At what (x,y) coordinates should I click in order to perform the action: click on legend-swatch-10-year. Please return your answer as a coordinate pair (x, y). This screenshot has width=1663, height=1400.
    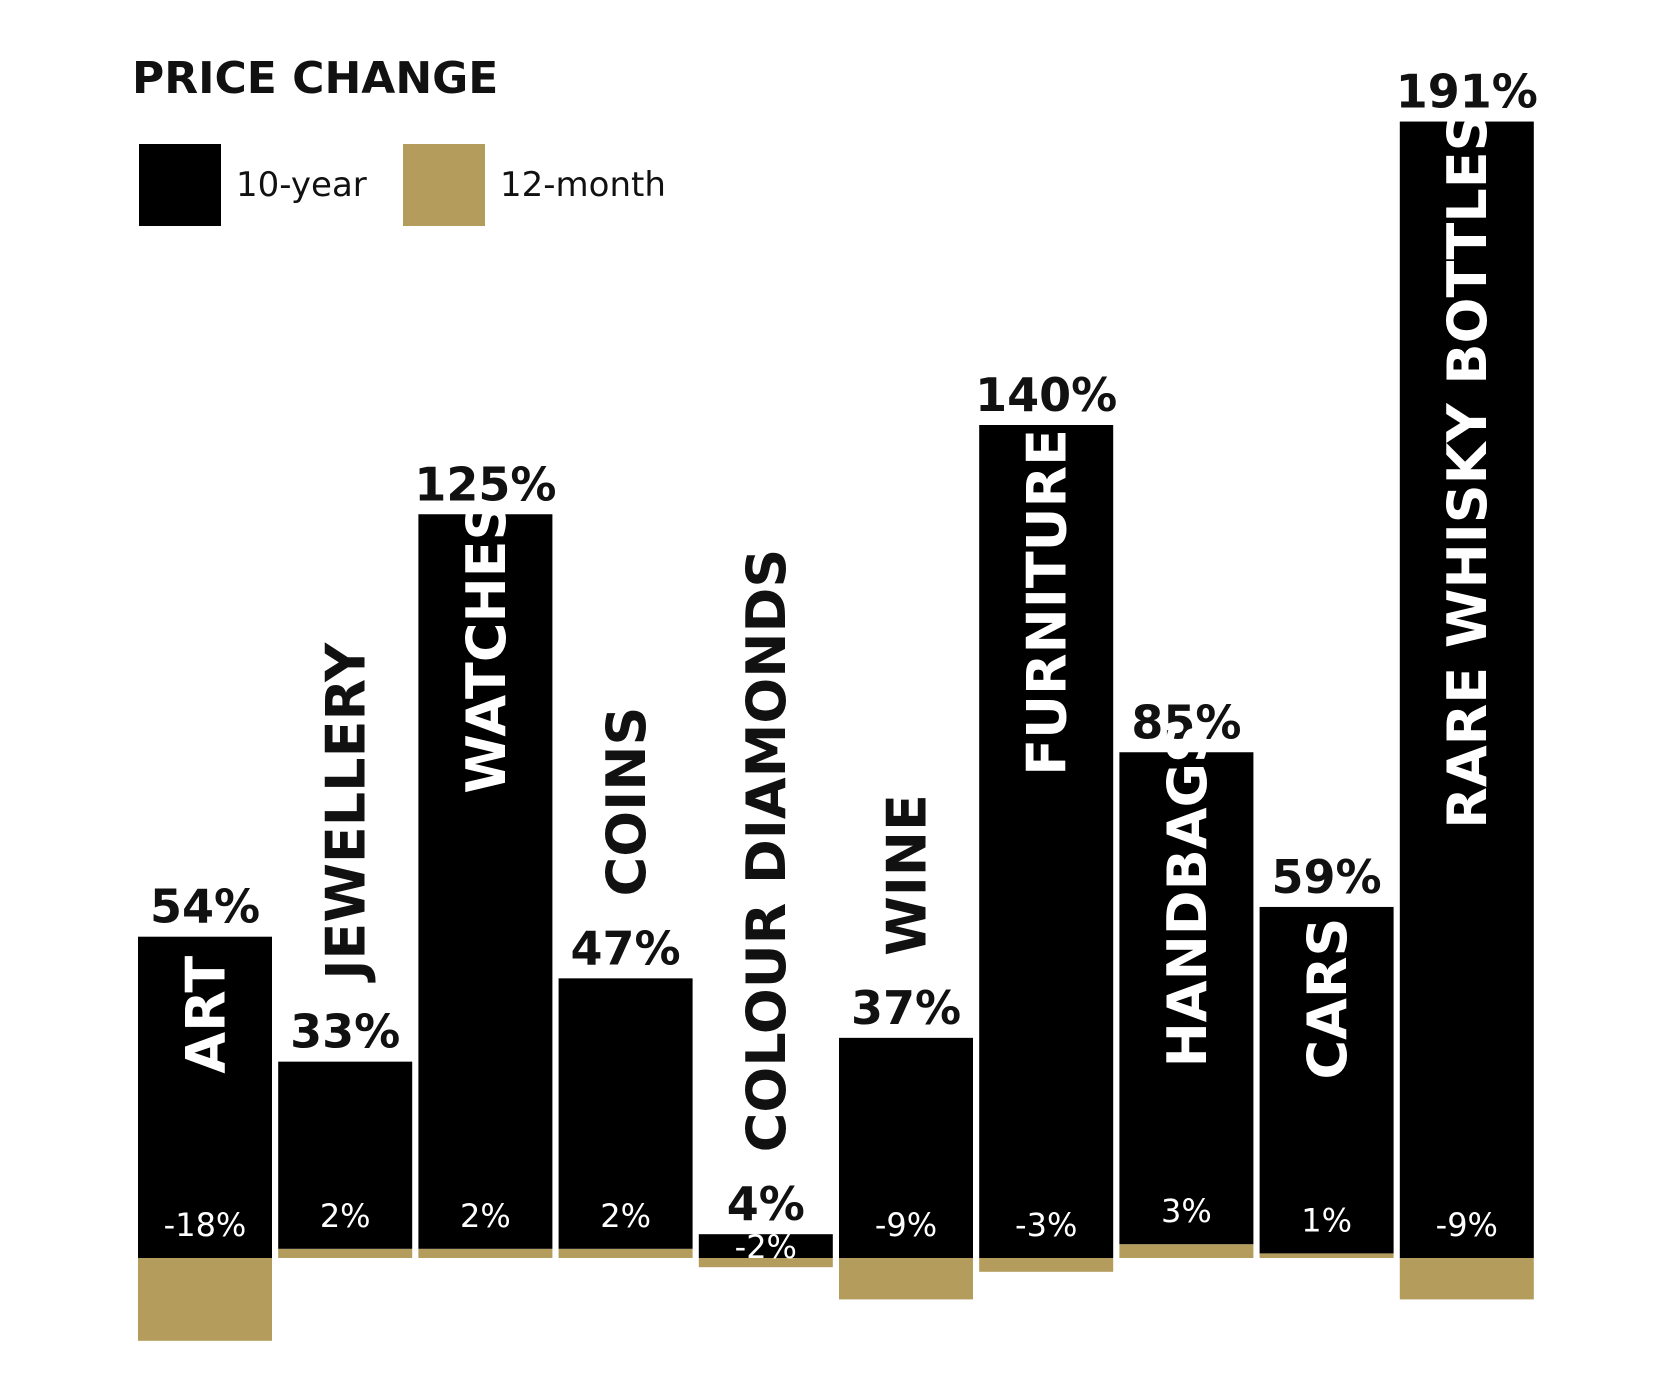
    Looking at the image, I should click on (180, 185).